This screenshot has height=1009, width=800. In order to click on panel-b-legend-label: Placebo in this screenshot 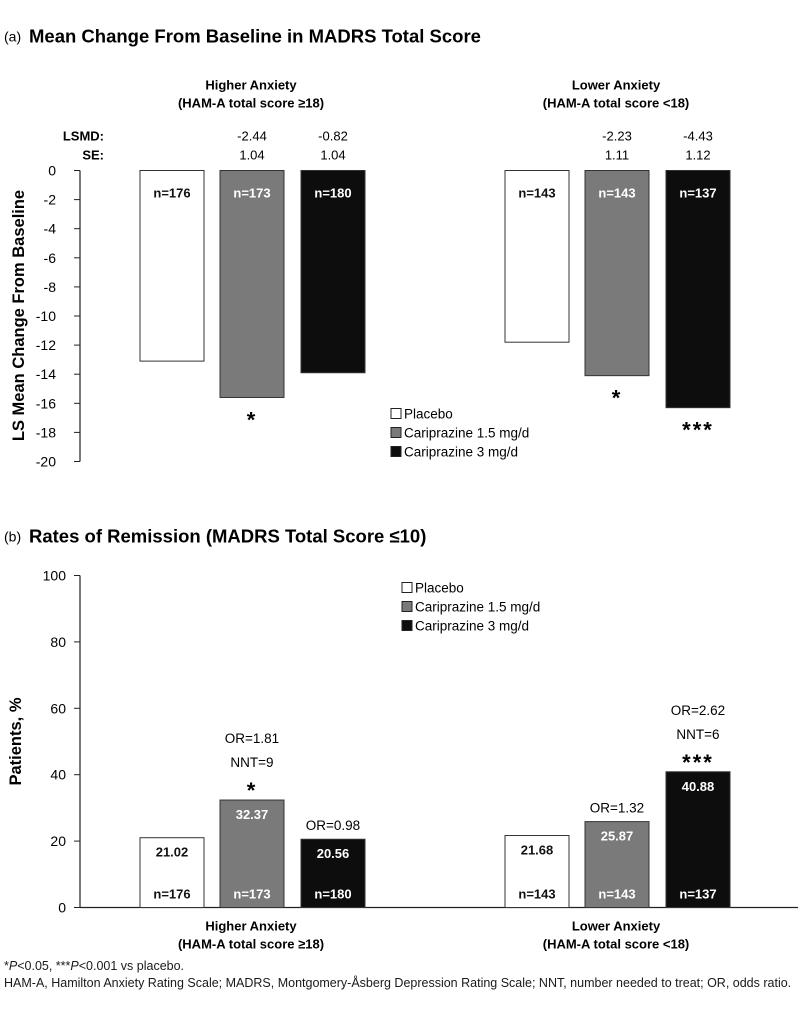, I will do `click(439, 588)`.